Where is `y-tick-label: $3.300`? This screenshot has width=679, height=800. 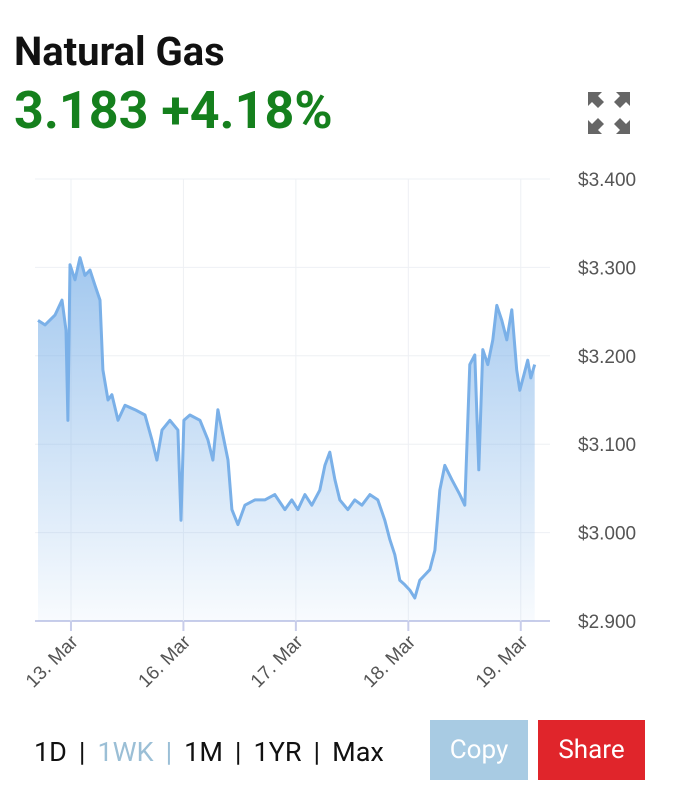
y-tick-label: $3.300 is located at coordinates (607, 268).